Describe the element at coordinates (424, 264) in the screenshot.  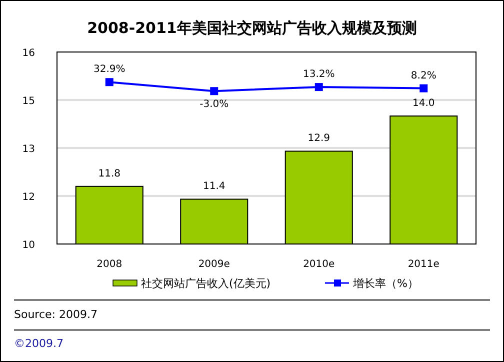
I see `x-tick-label: 2011e` at that location.